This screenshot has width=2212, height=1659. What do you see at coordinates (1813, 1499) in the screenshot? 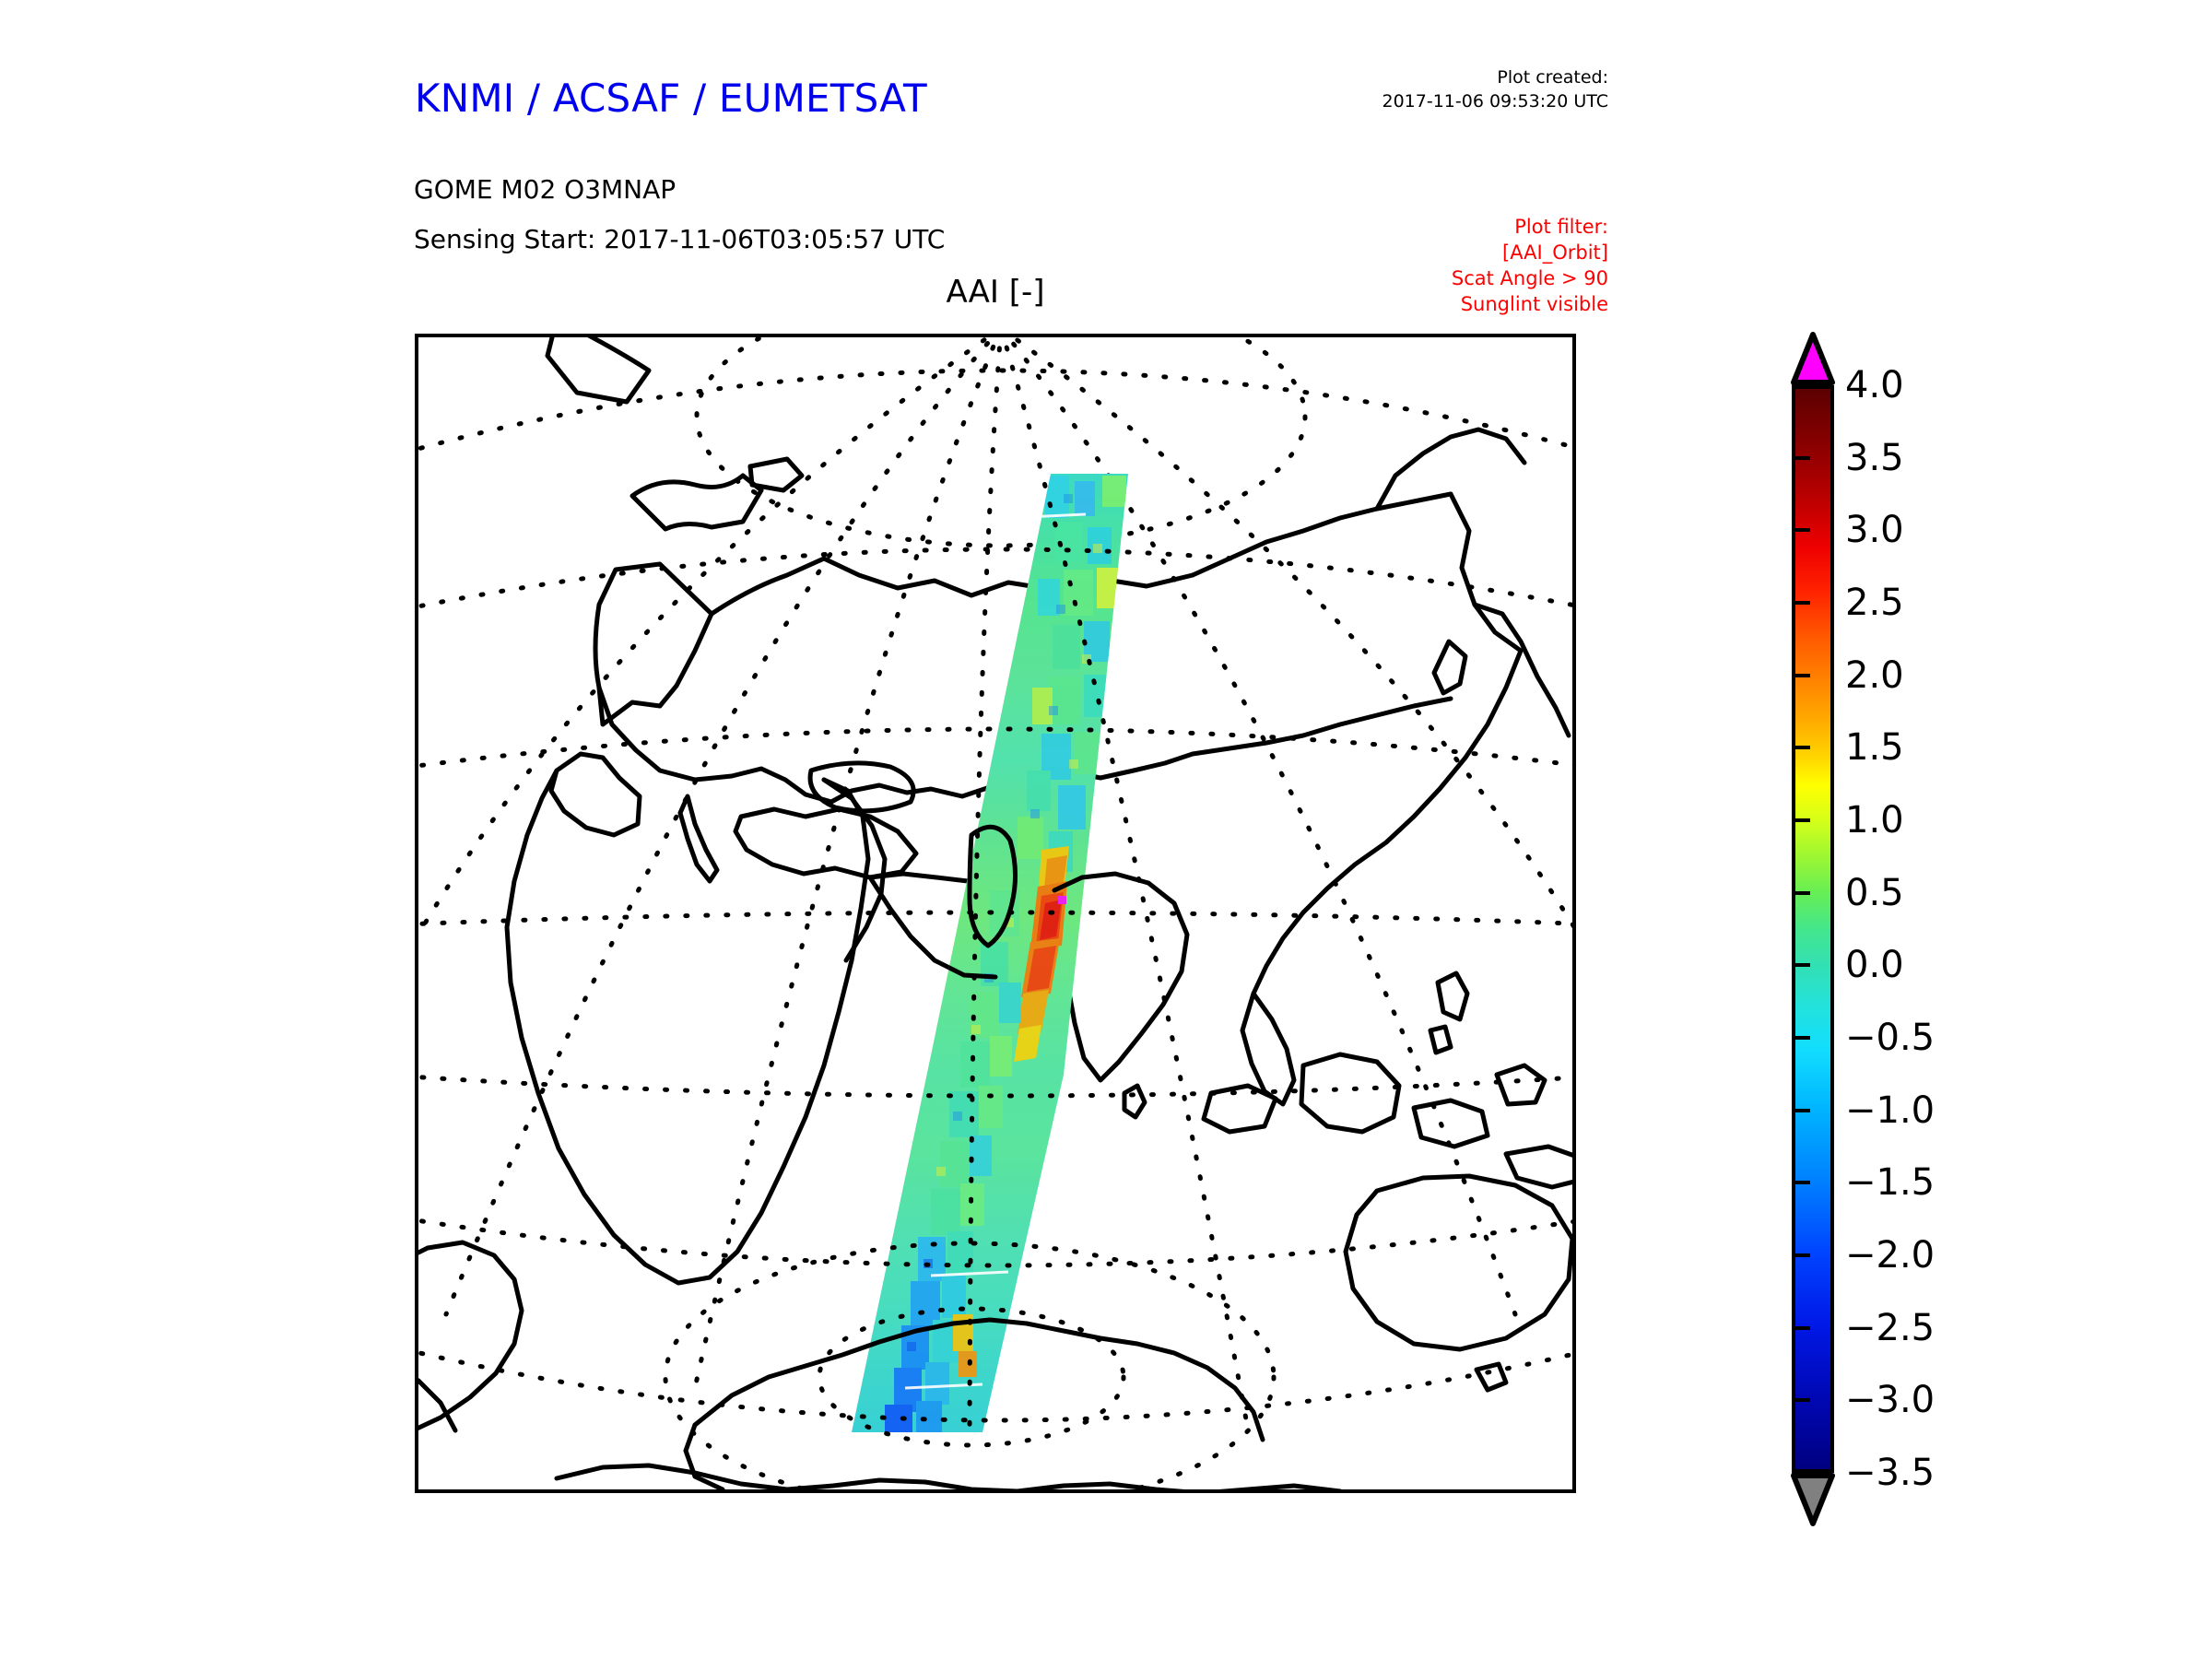
I see `colorbar-under-arrow` at bounding box center [1813, 1499].